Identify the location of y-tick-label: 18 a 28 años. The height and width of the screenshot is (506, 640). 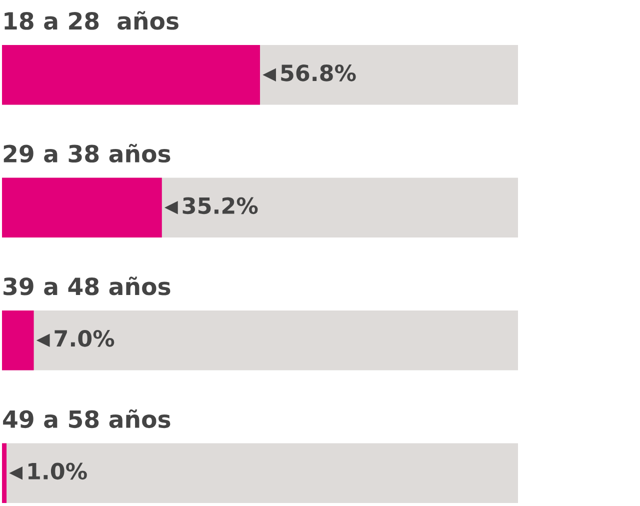
(91, 20).